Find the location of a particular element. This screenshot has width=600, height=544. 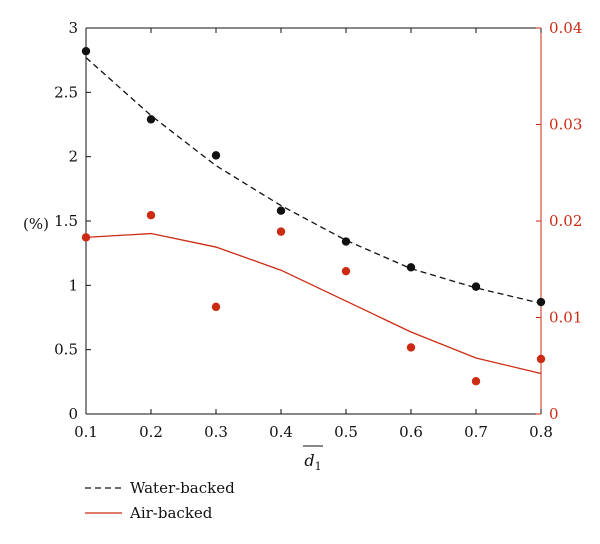

x-tick-label-6: 0.7 is located at coordinates (476, 432).